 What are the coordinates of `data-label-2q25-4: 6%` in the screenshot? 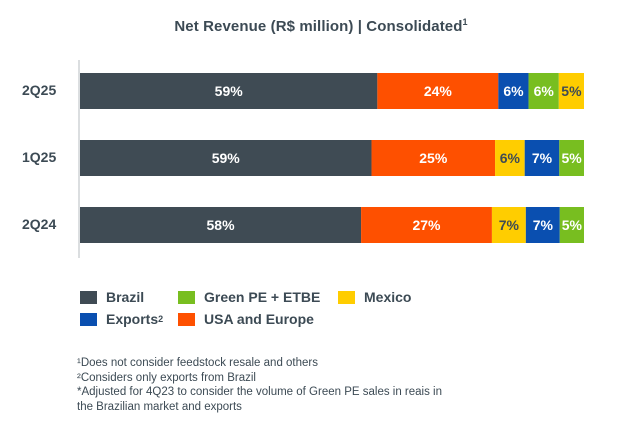 It's located at (544, 91).